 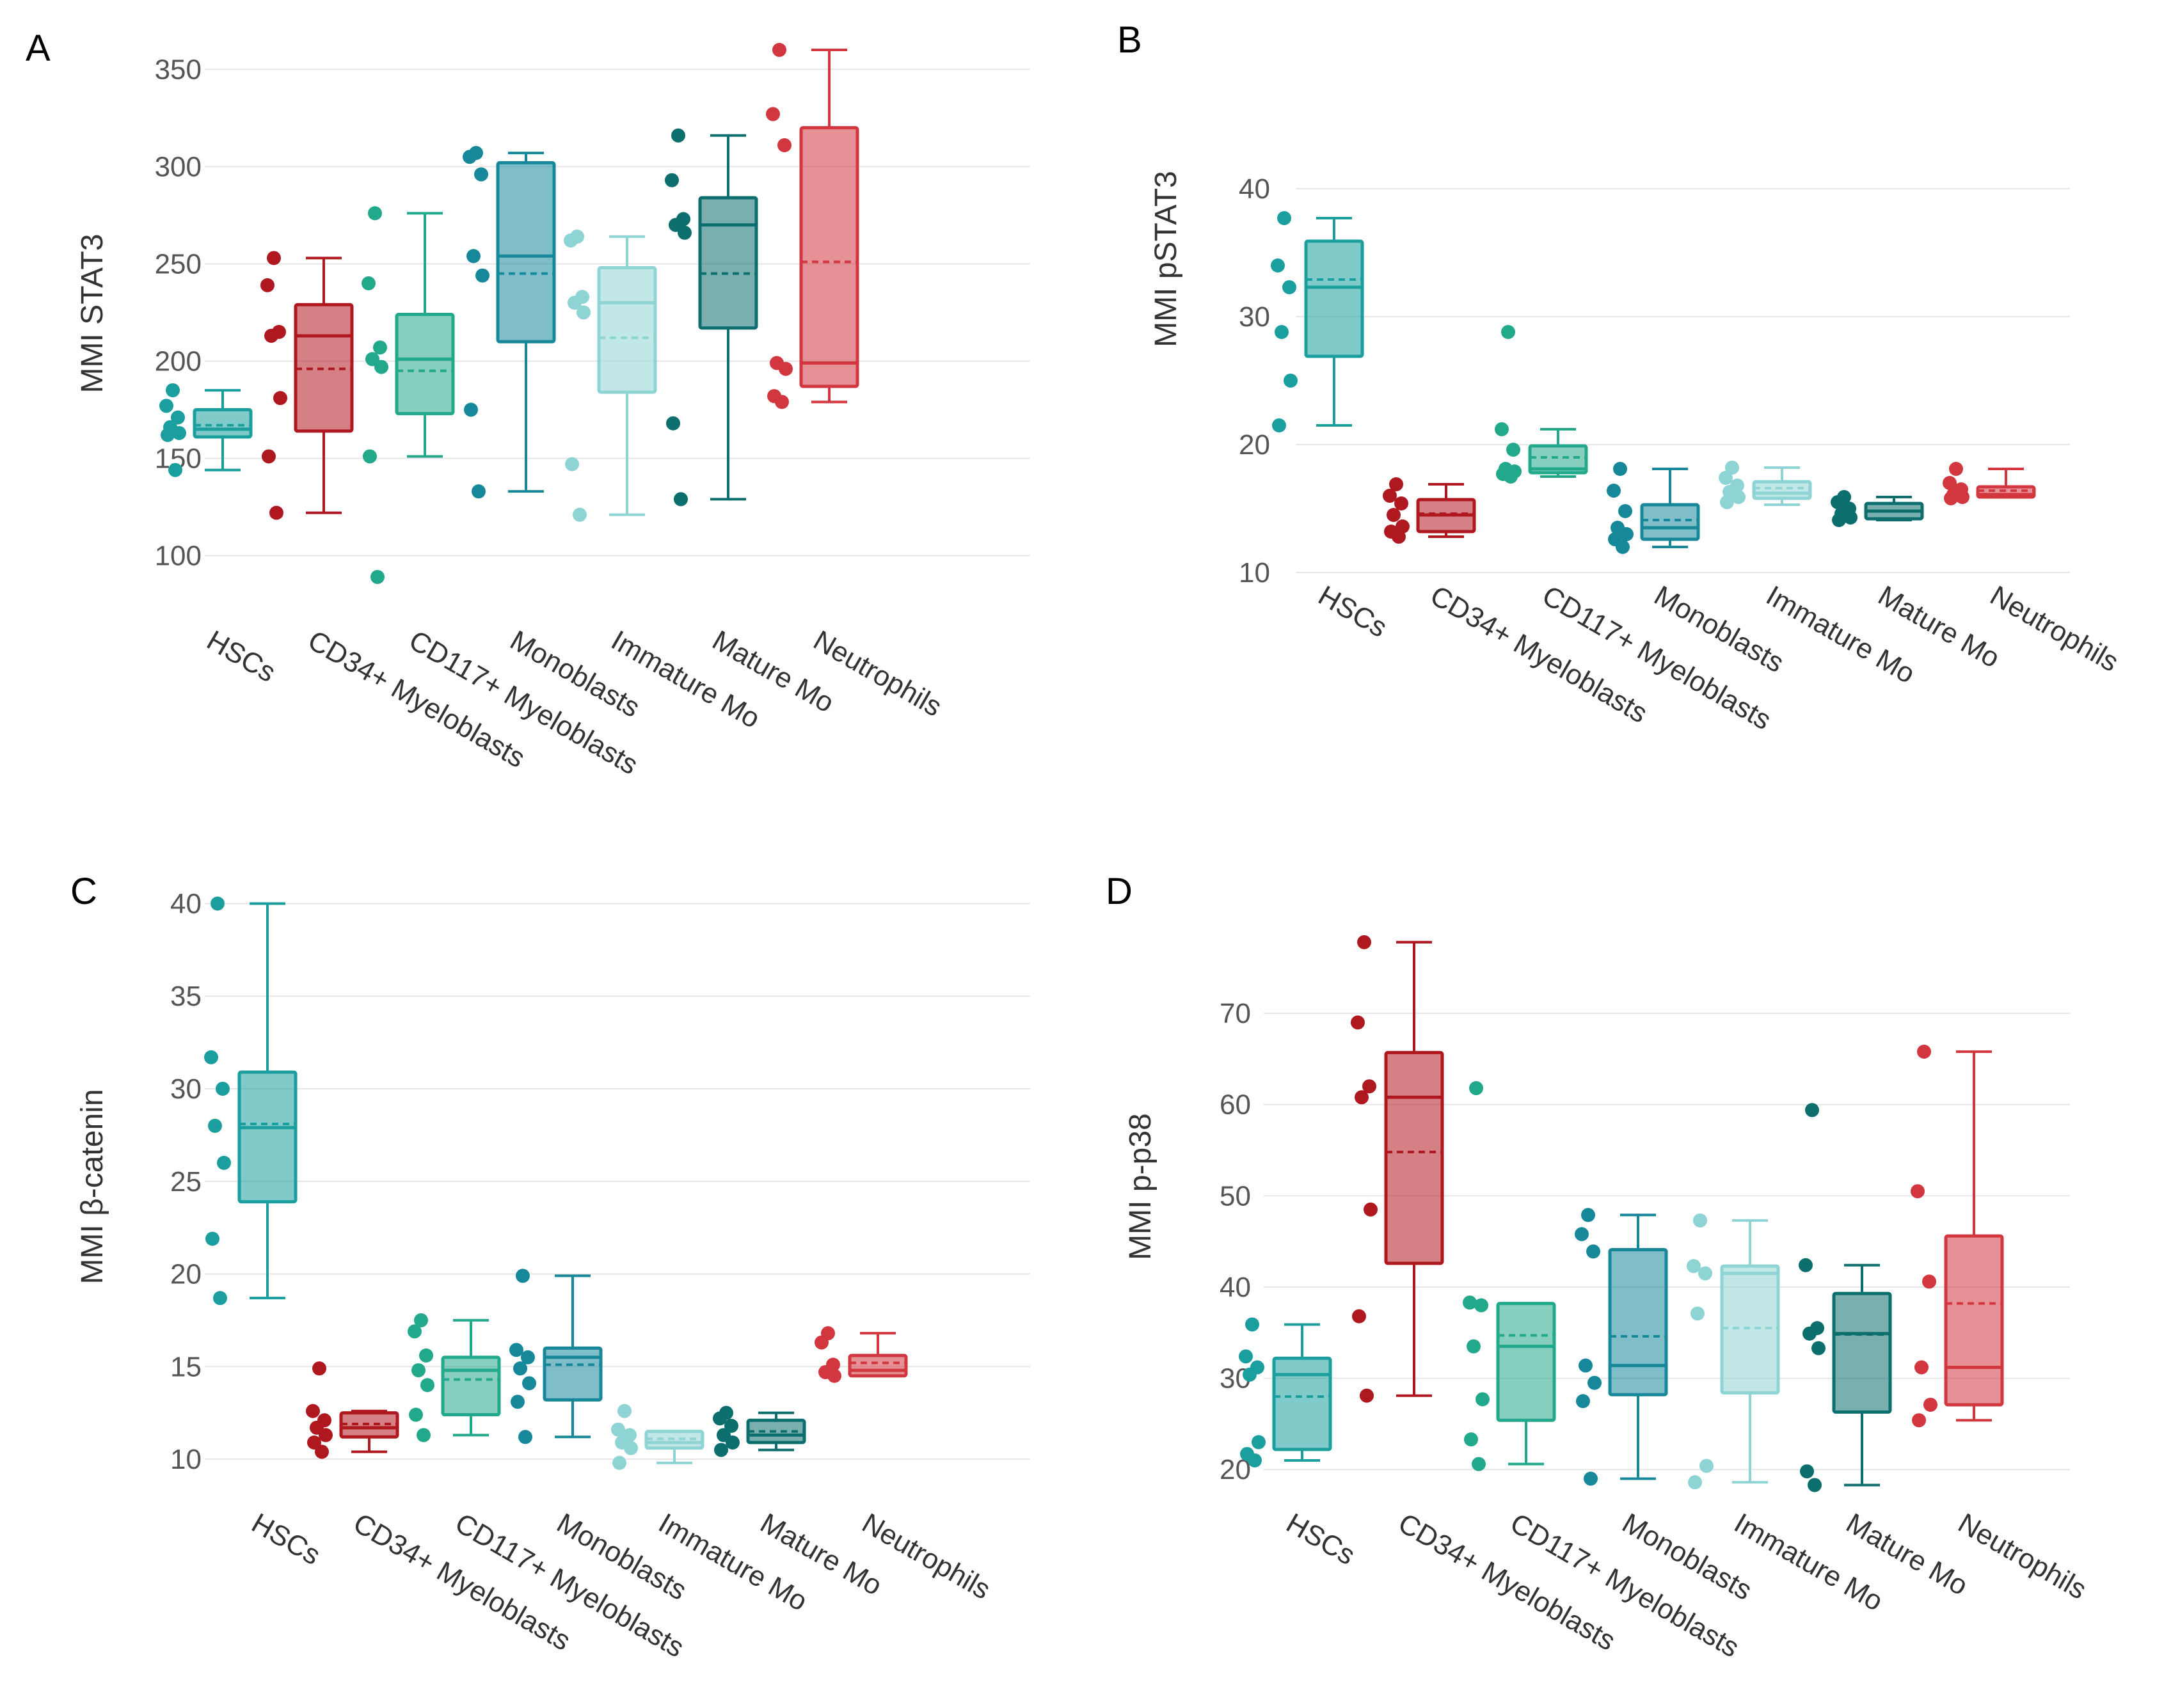 What do you see at coordinates (1654, 381) in the screenshot?
I see `y-grid: 10 20 30 40` at bounding box center [1654, 381].